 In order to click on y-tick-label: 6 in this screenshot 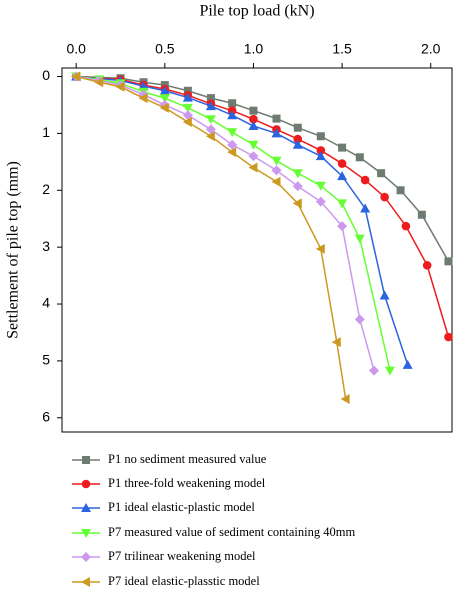, I will do `click(46, 416)`.